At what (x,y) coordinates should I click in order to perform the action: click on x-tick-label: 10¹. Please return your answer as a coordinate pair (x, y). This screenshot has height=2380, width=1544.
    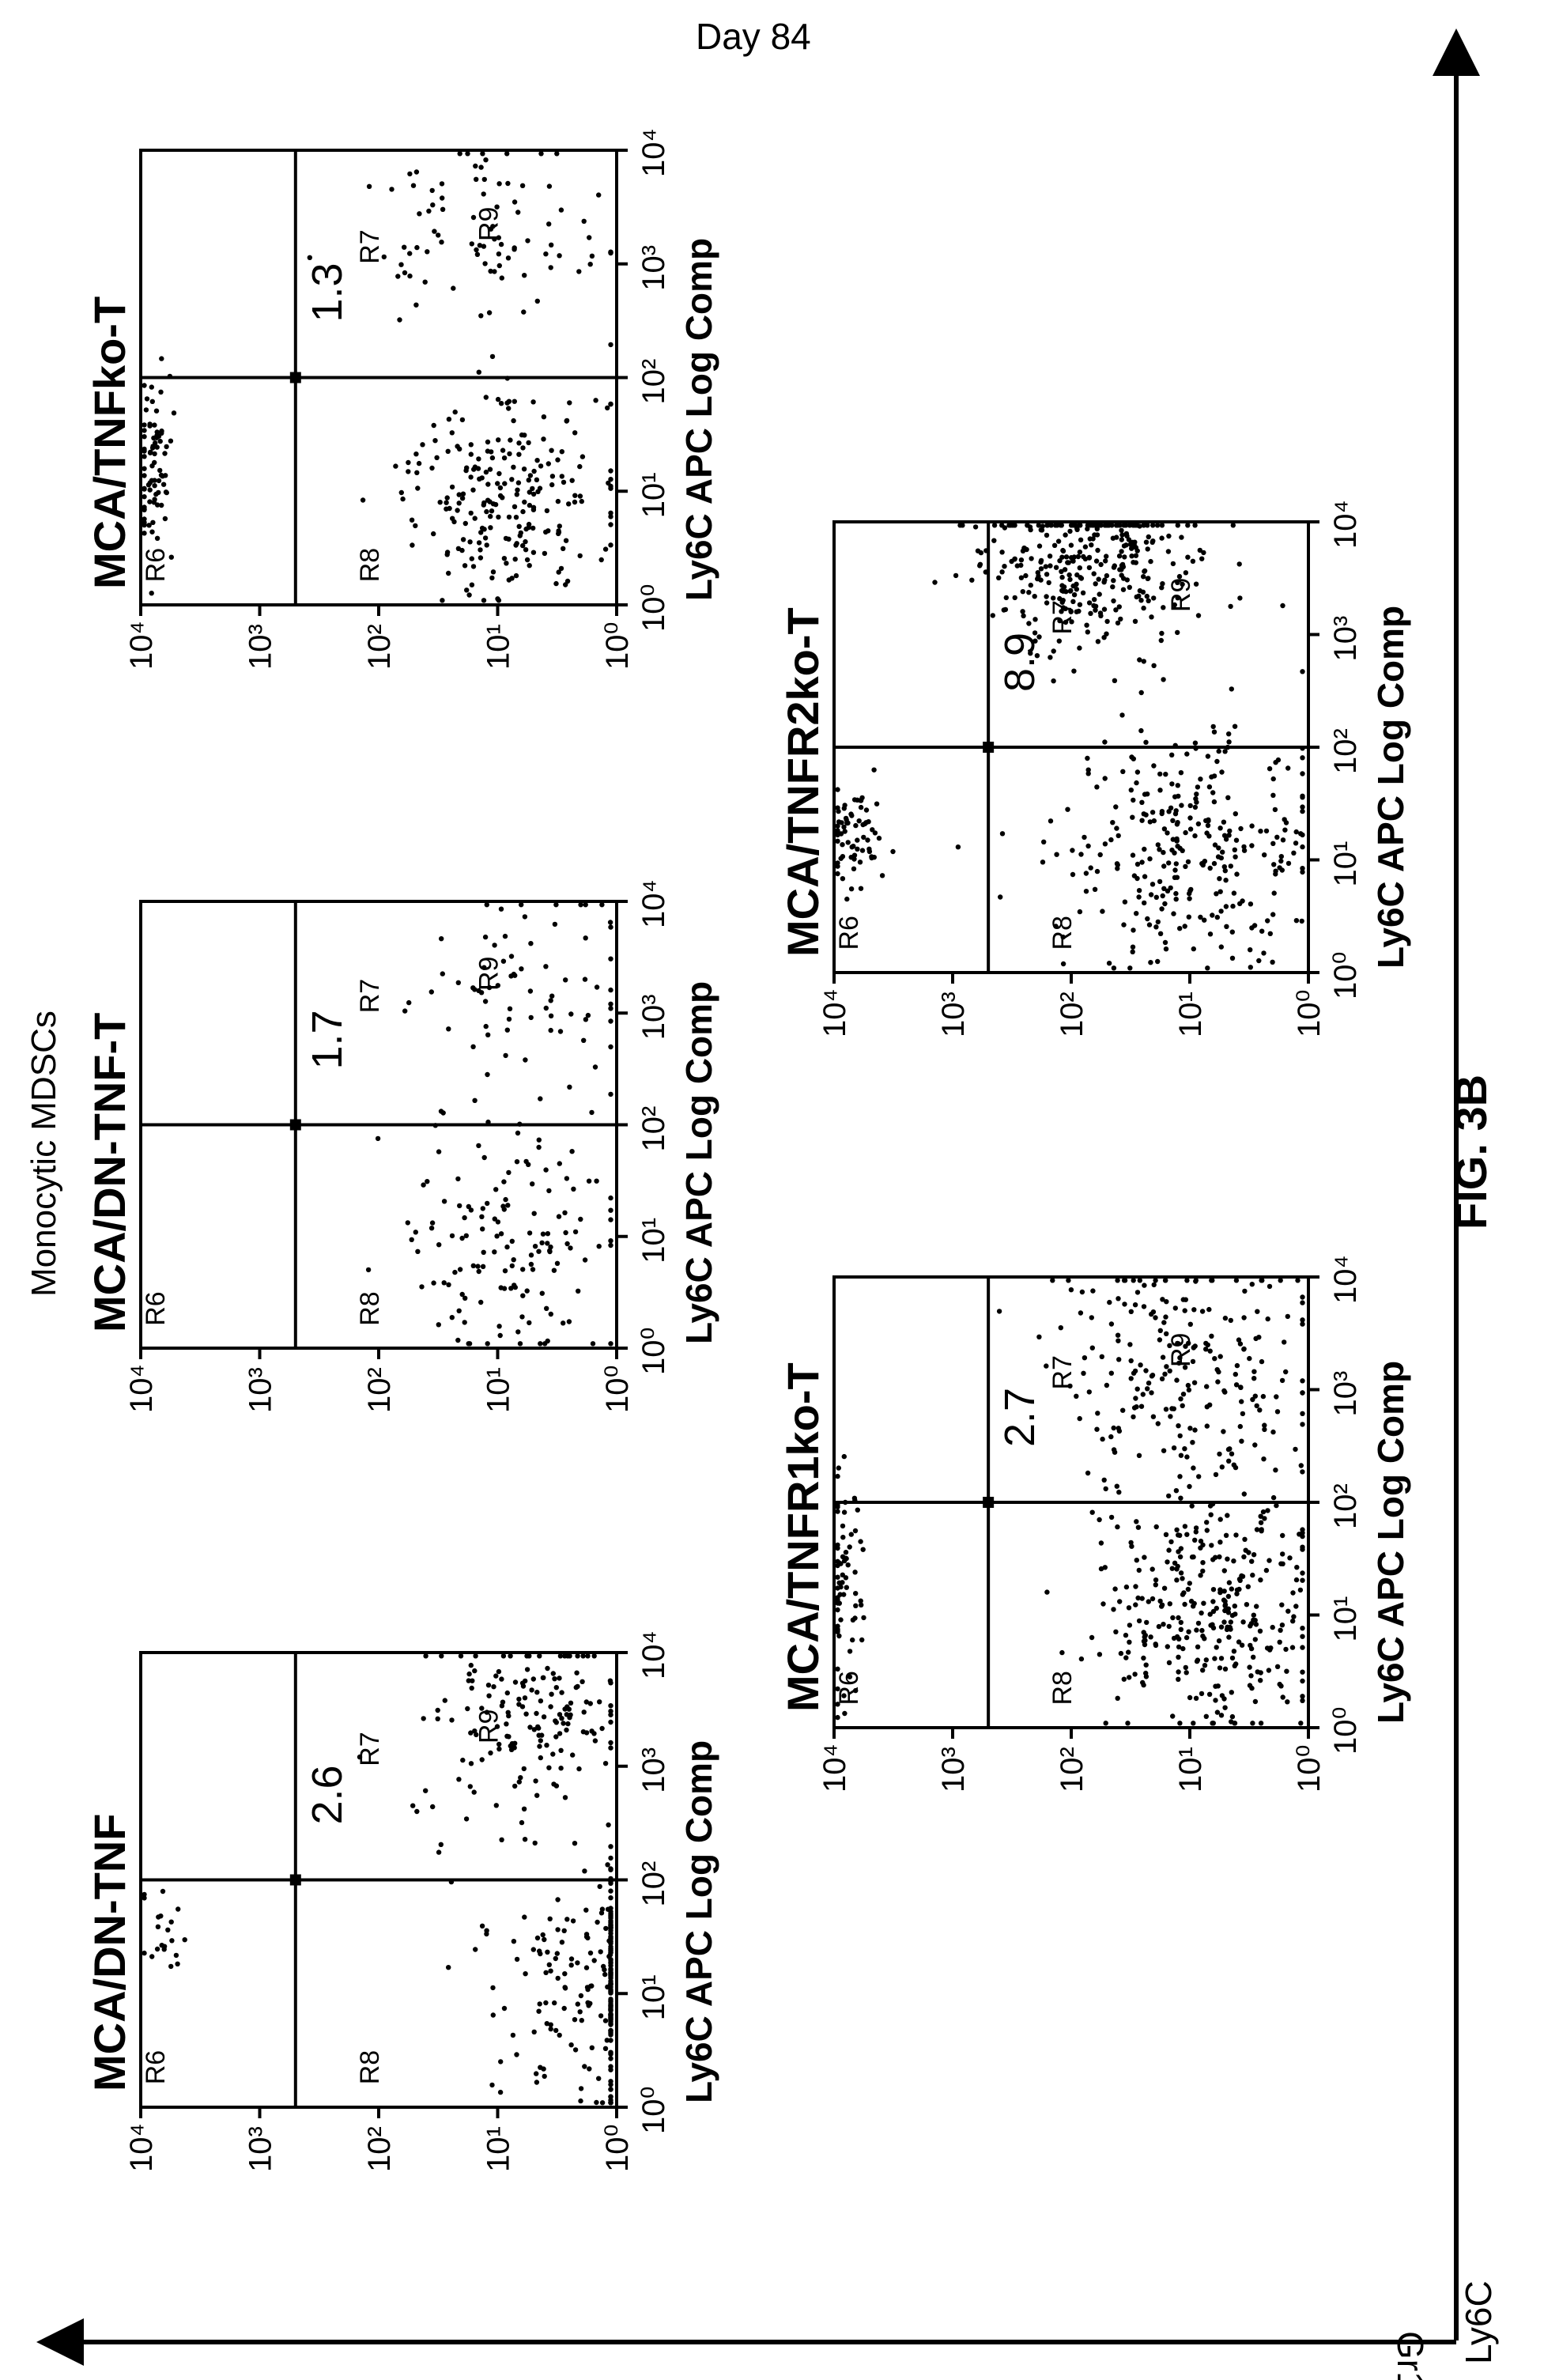
    Looking at the image, I should click on (653, 495).